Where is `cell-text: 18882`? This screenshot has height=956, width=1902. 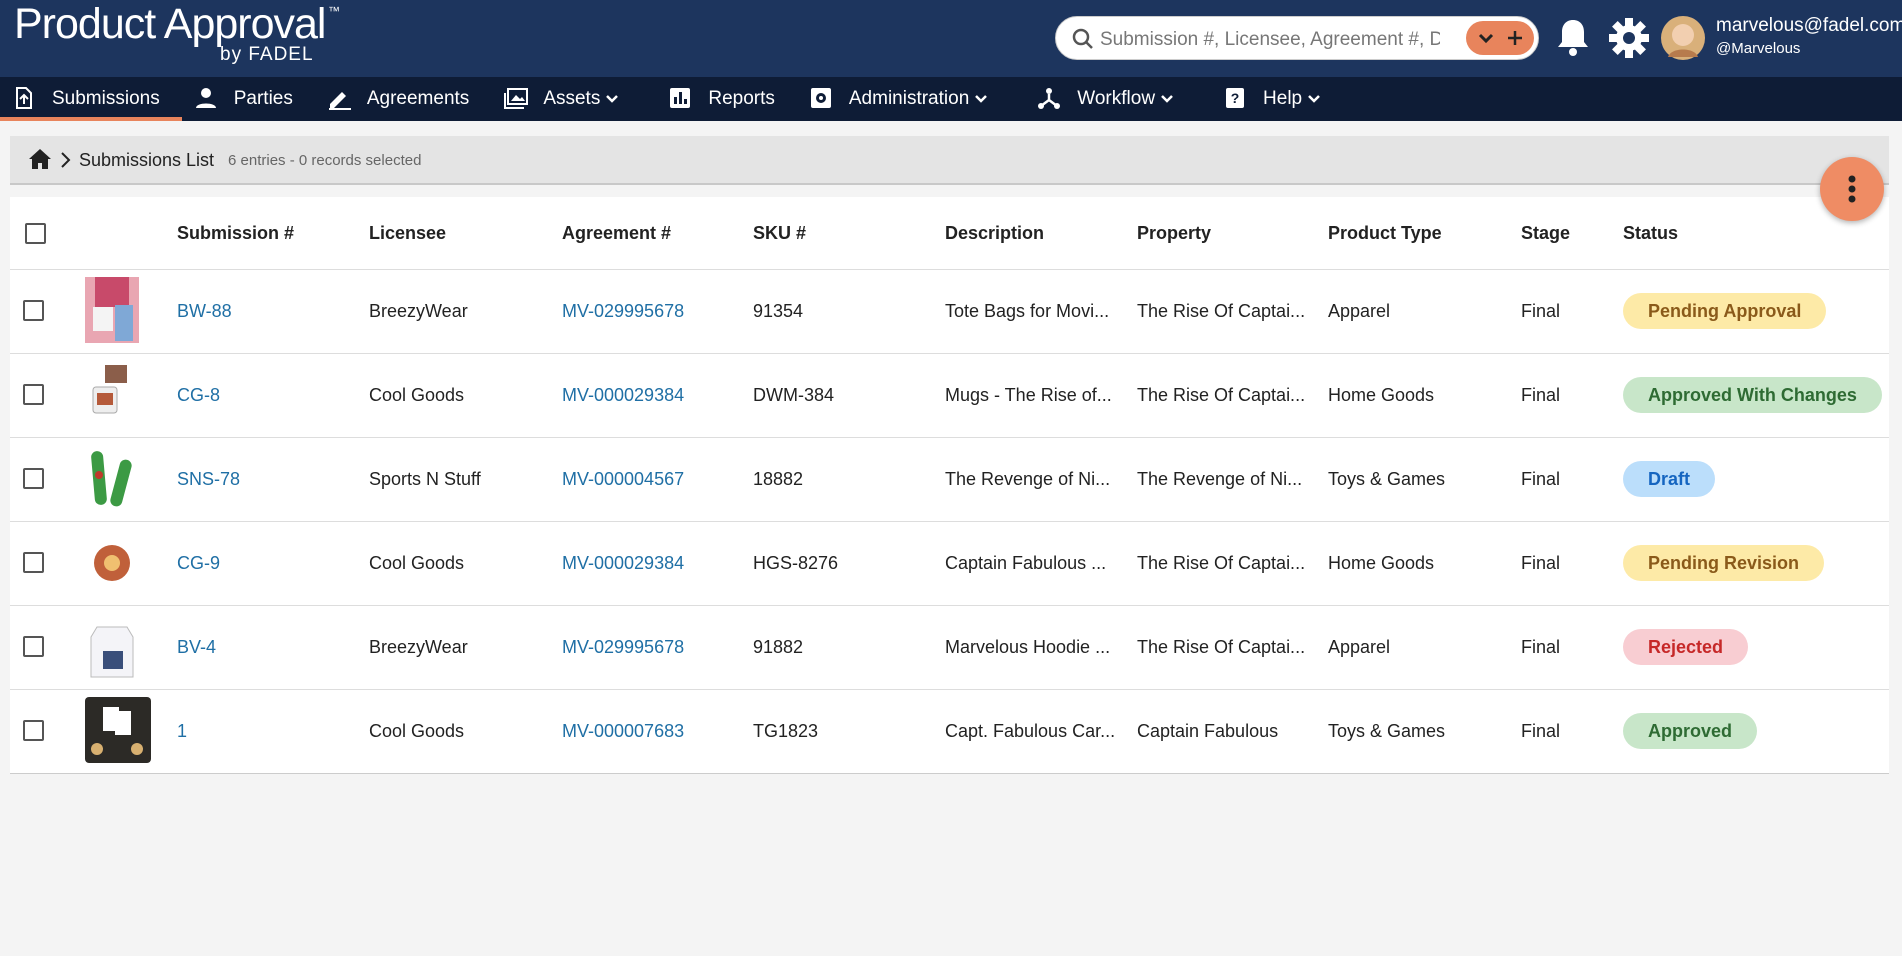 cell-text: 18882 is located at coordinates (778, 479).